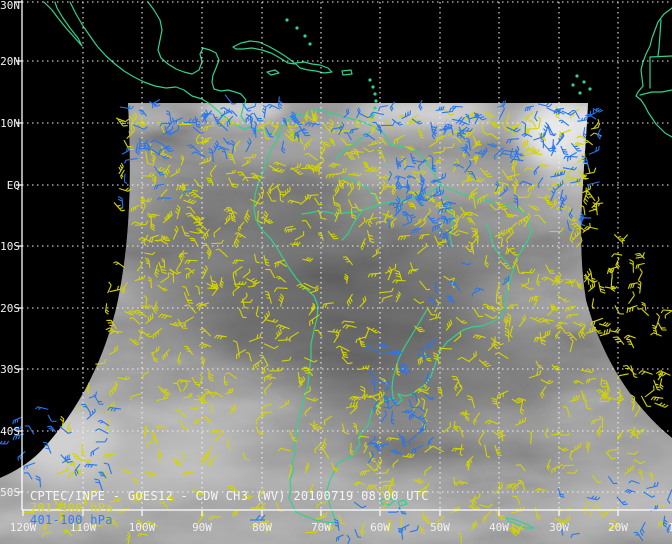  I want to click on lat-label-30N: 30N, so click(10, 6).